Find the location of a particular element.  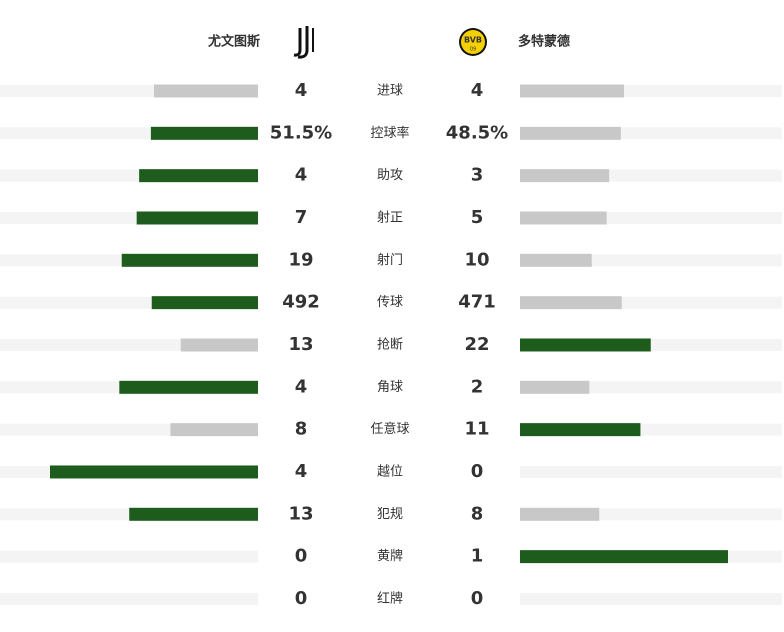

category-label: 角球 is located at coordinates (390, 387).